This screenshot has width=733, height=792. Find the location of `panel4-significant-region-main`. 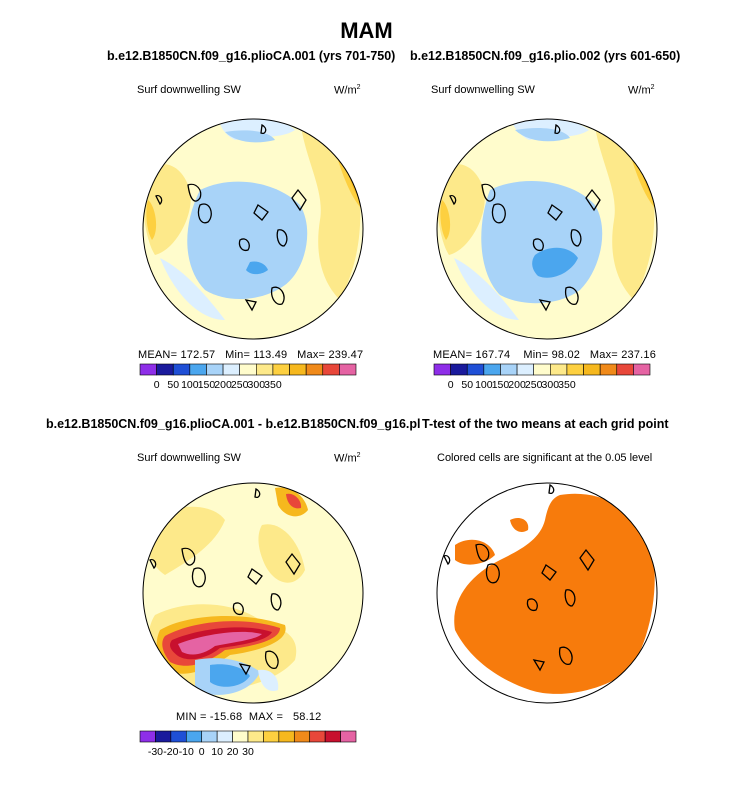

panel4-significant-region-main is located at coordinates (554, 593).